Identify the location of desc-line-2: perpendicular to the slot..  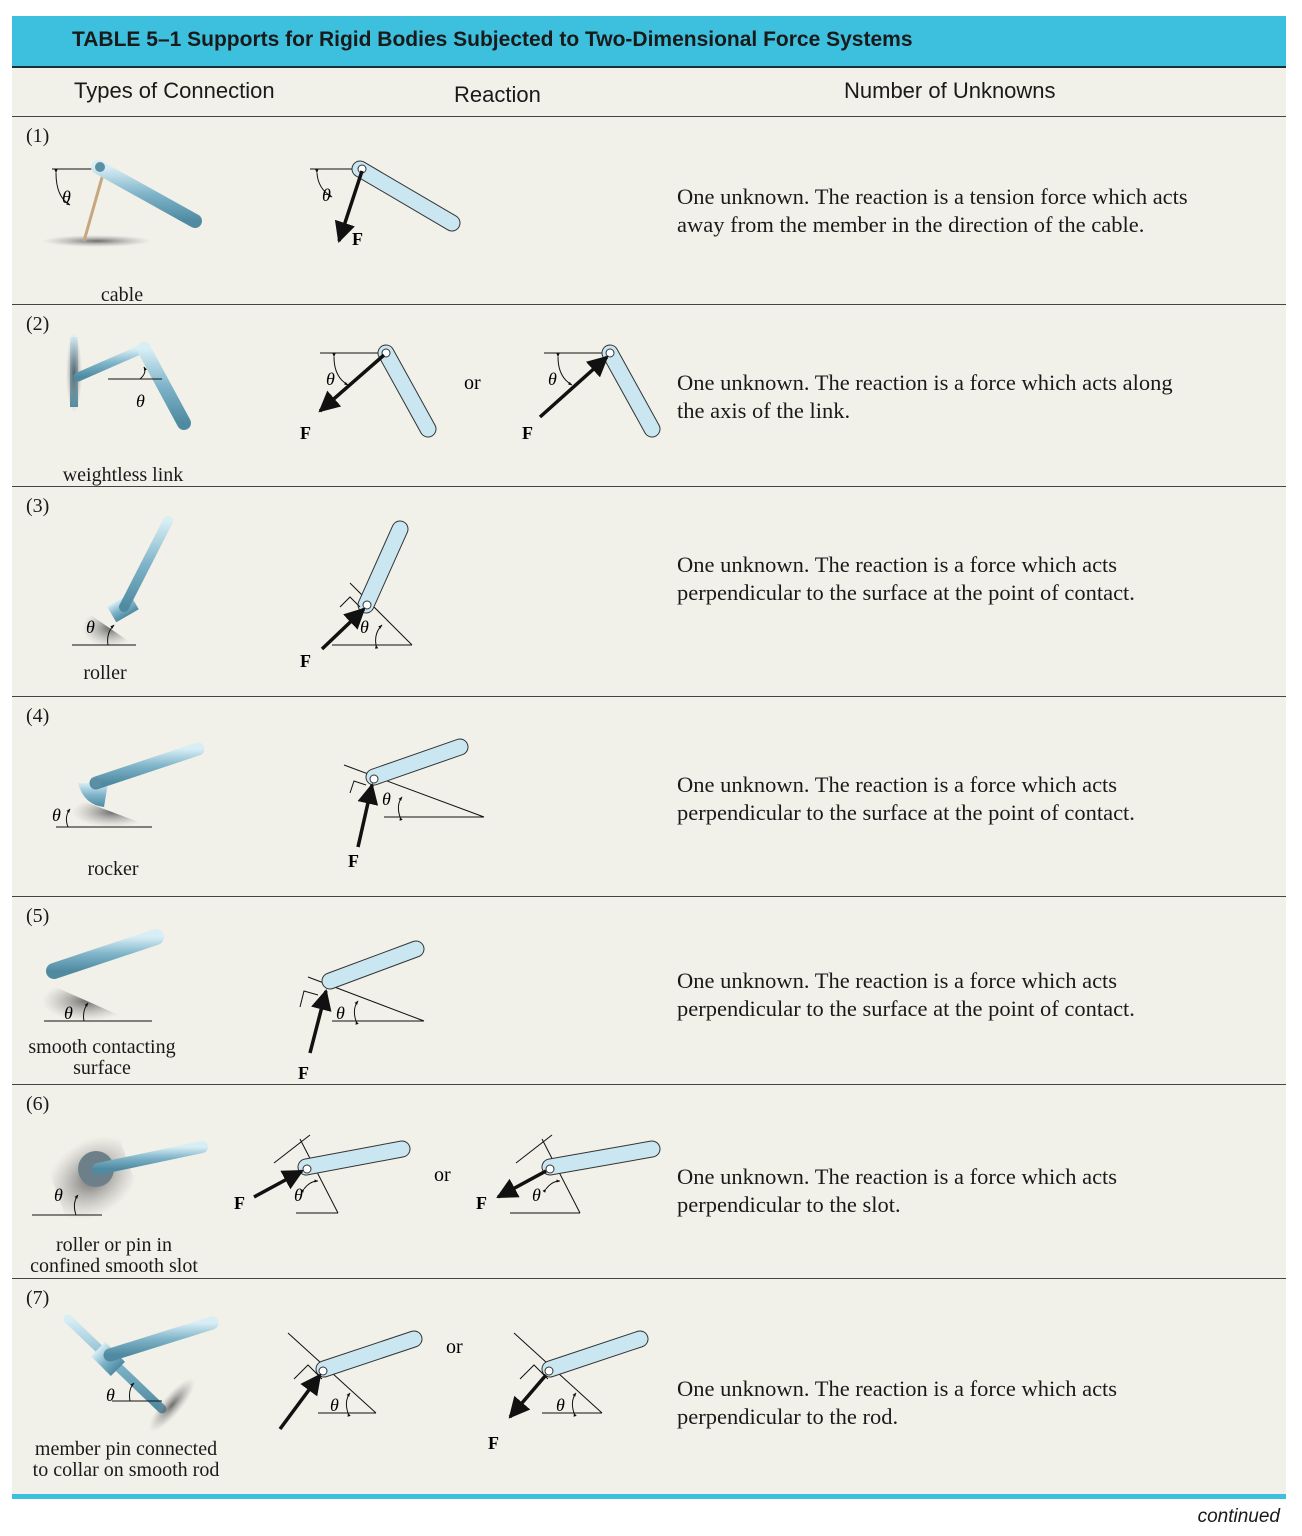
(789, 1204).